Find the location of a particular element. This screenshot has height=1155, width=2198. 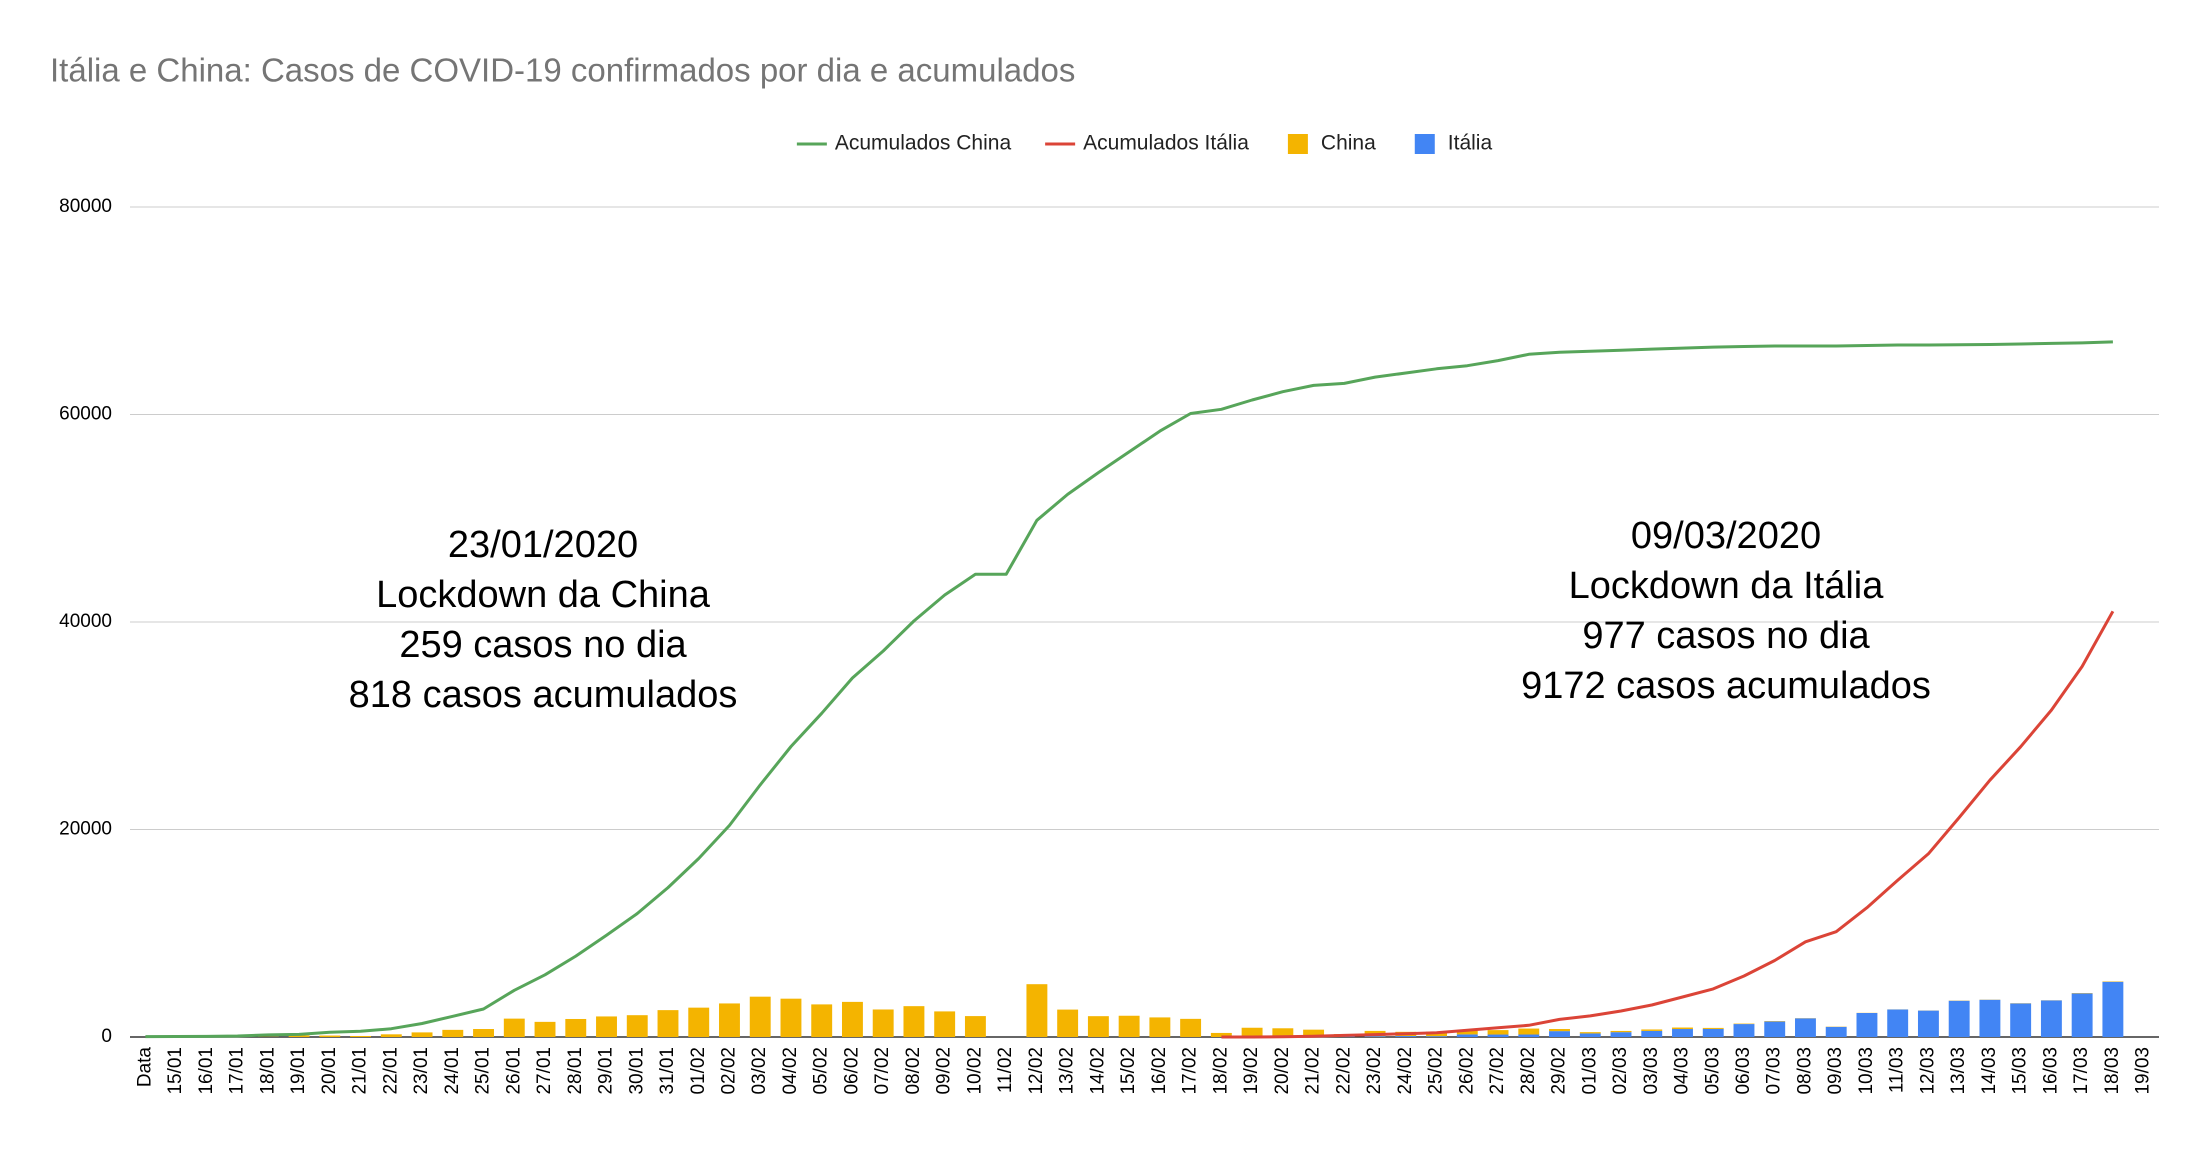

x-tick-label: 14/03 is located at coordinates (1989, 1071).